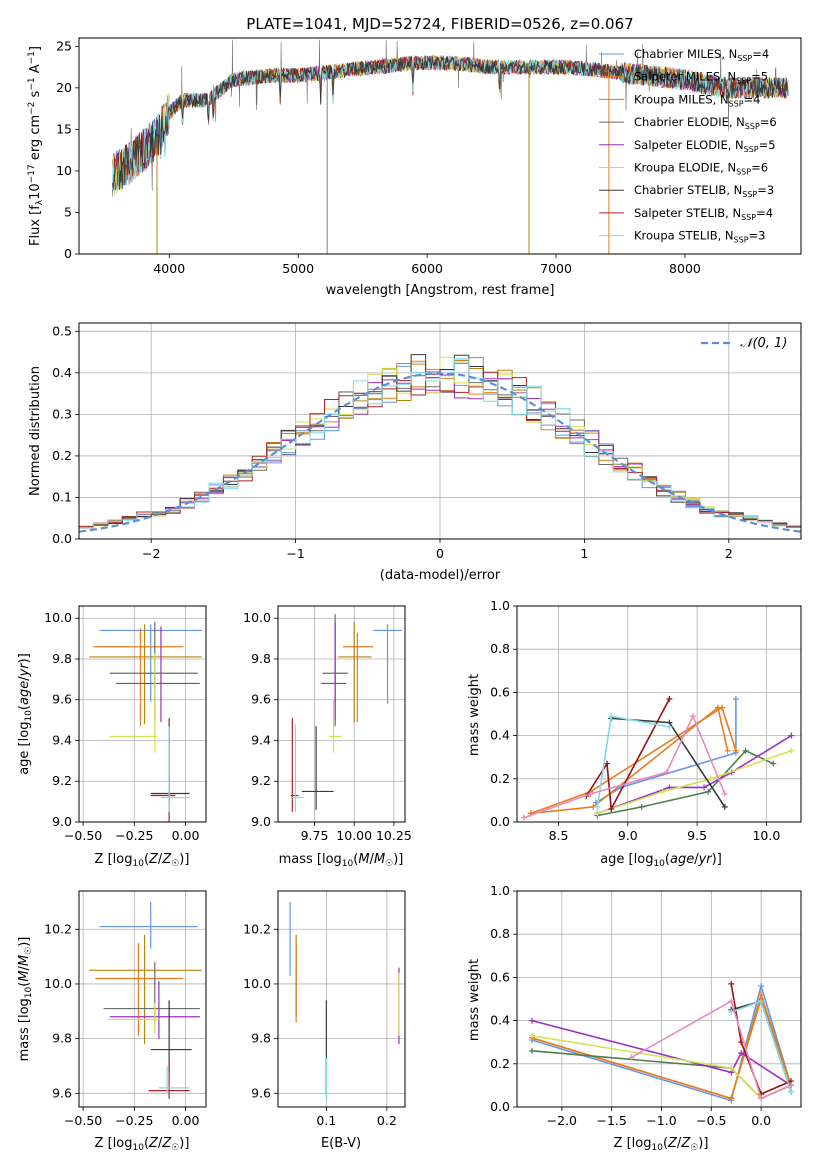 The width and height of the screenshot is (819, 1174). I want to click on panel-ytick-label: 0.4, so click(500, 1020).